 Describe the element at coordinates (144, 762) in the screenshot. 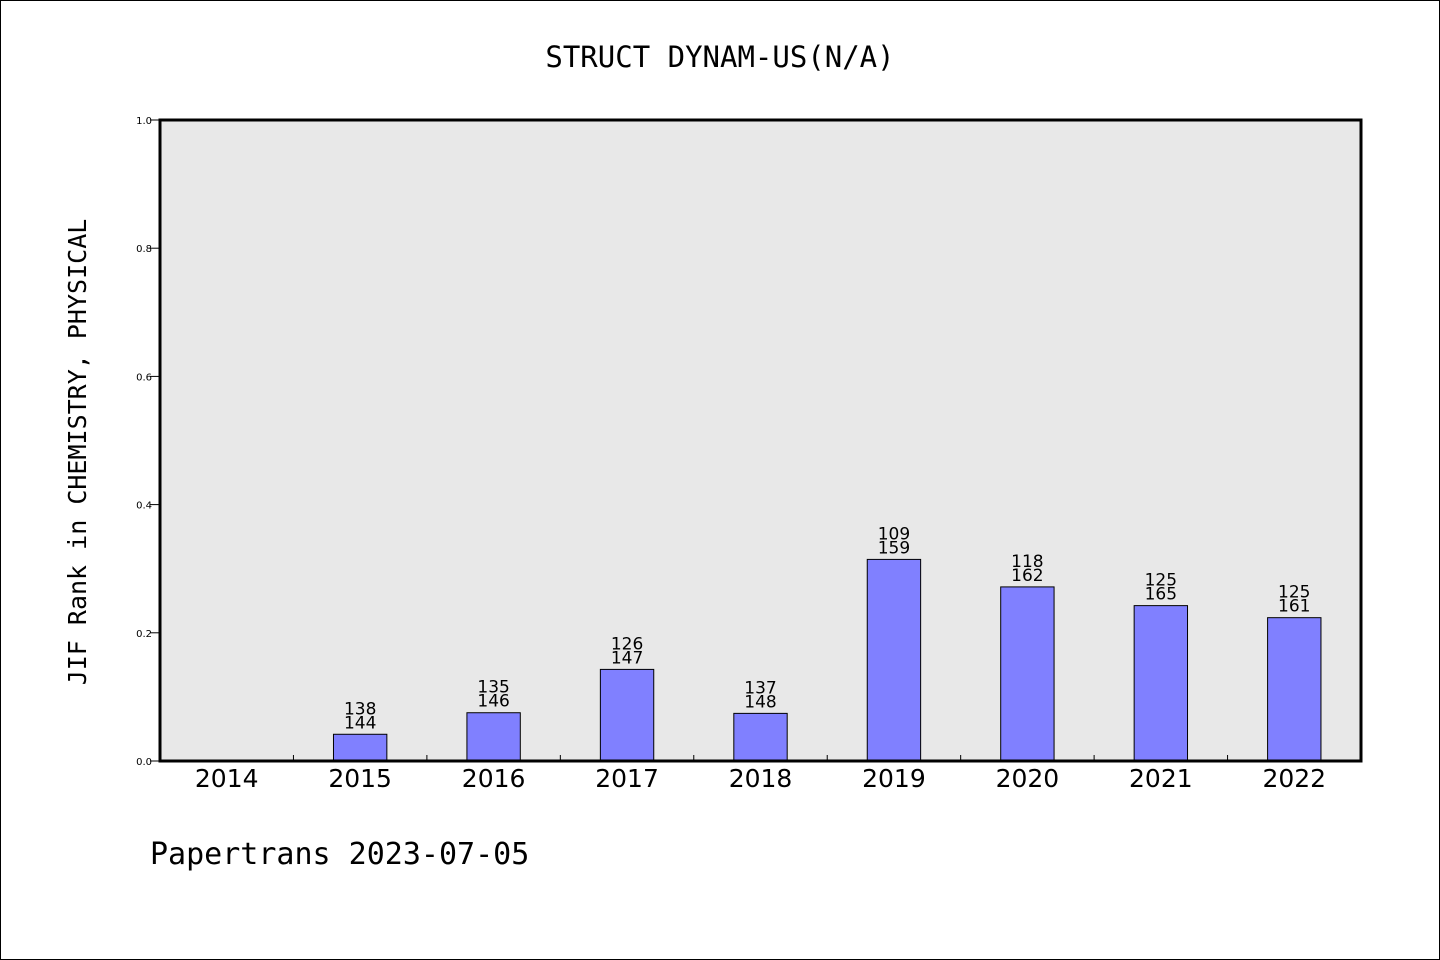

I see `y-tick-label: 0.0` at that location.